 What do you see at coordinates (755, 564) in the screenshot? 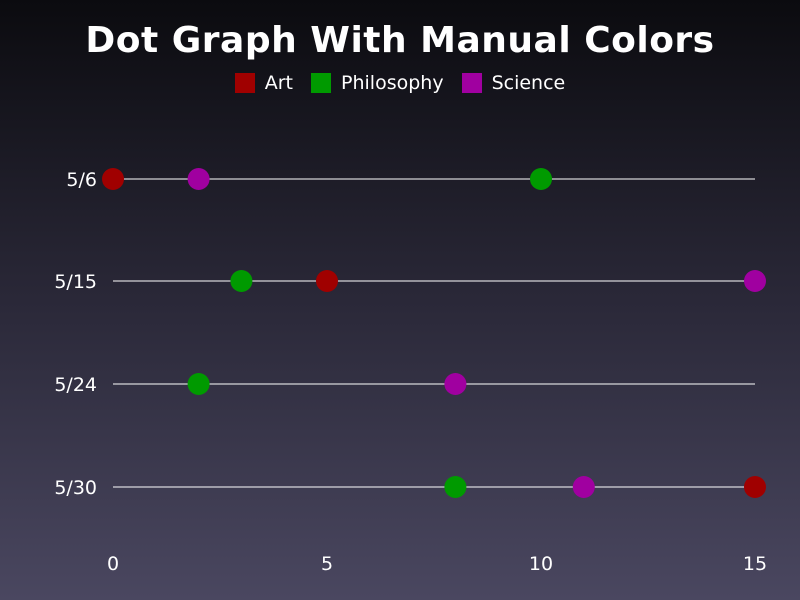
I see `x-tick-label: 15` at bounding box center [755, 564].